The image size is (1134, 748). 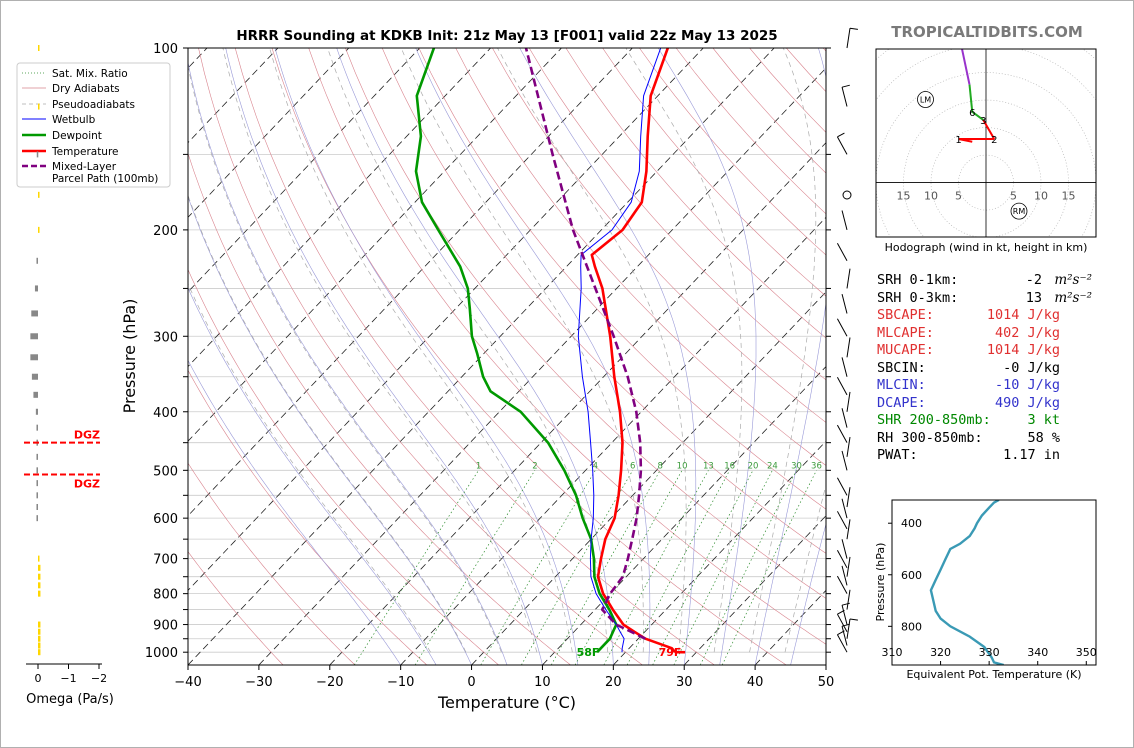 What do you see at coordinates (989, 281) in the screenshot?
I see `index-row: SRH 0-1km: -2 m²s⁻²` at bounding box center [989, 281].